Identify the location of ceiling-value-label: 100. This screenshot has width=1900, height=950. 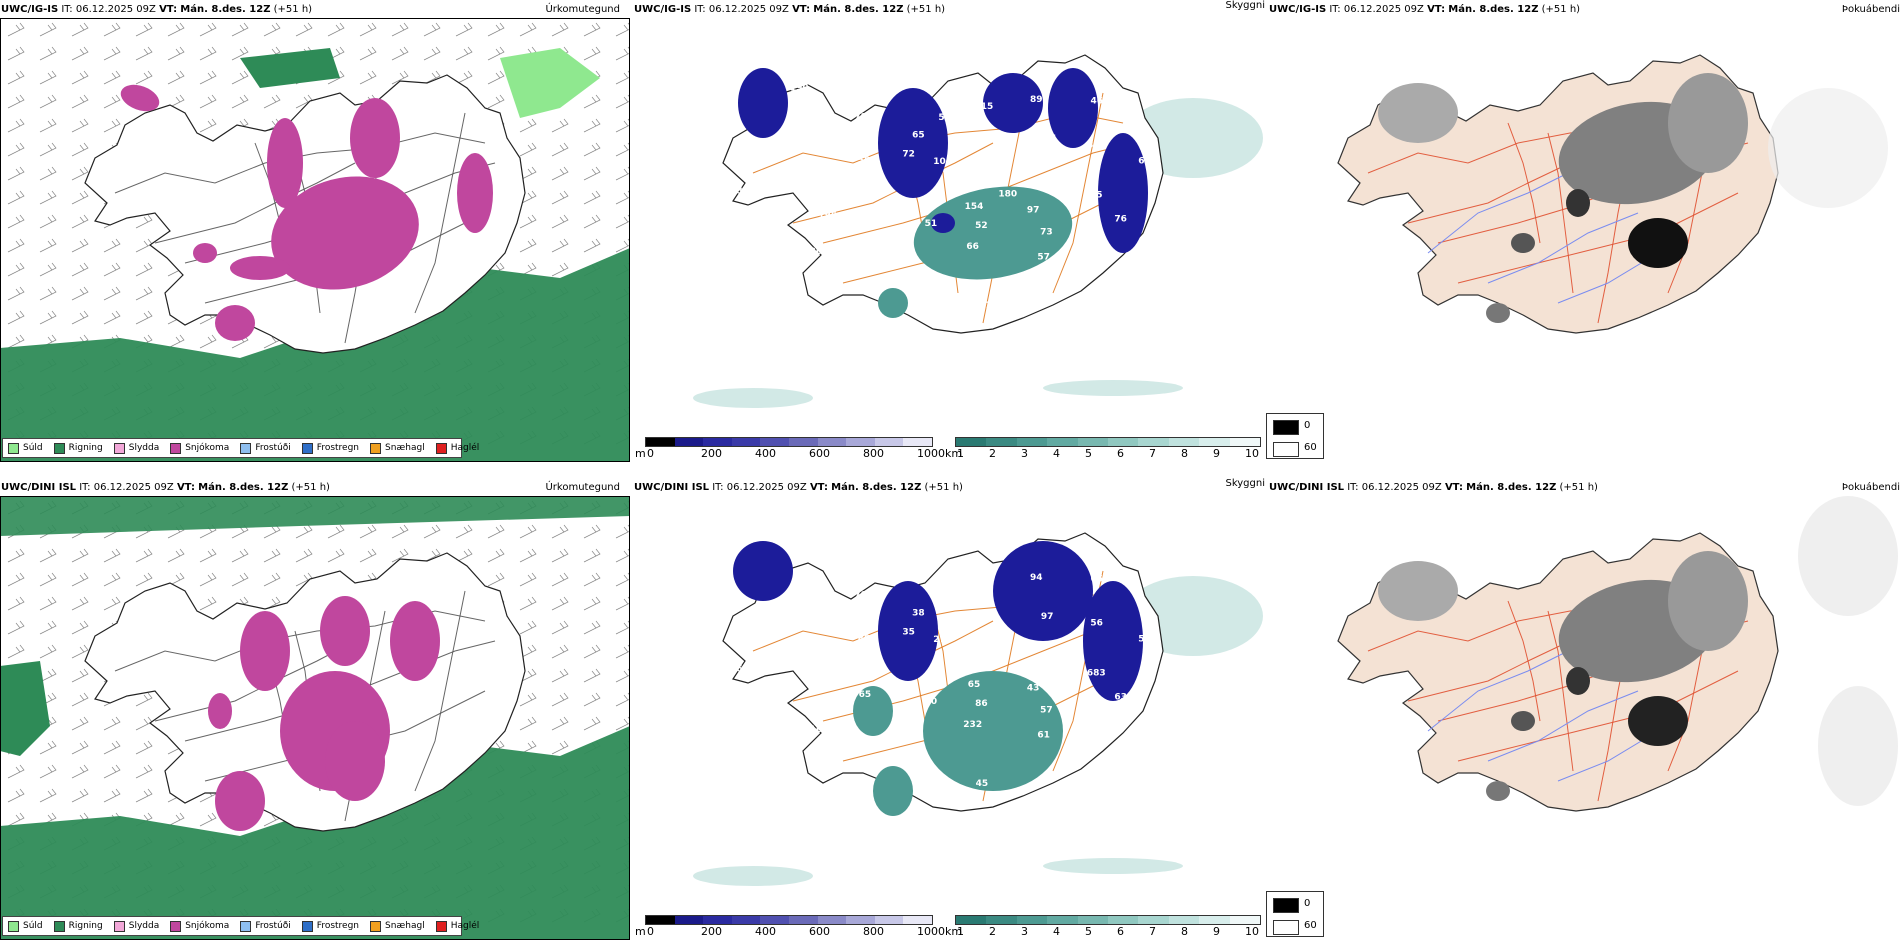
(906, 281).